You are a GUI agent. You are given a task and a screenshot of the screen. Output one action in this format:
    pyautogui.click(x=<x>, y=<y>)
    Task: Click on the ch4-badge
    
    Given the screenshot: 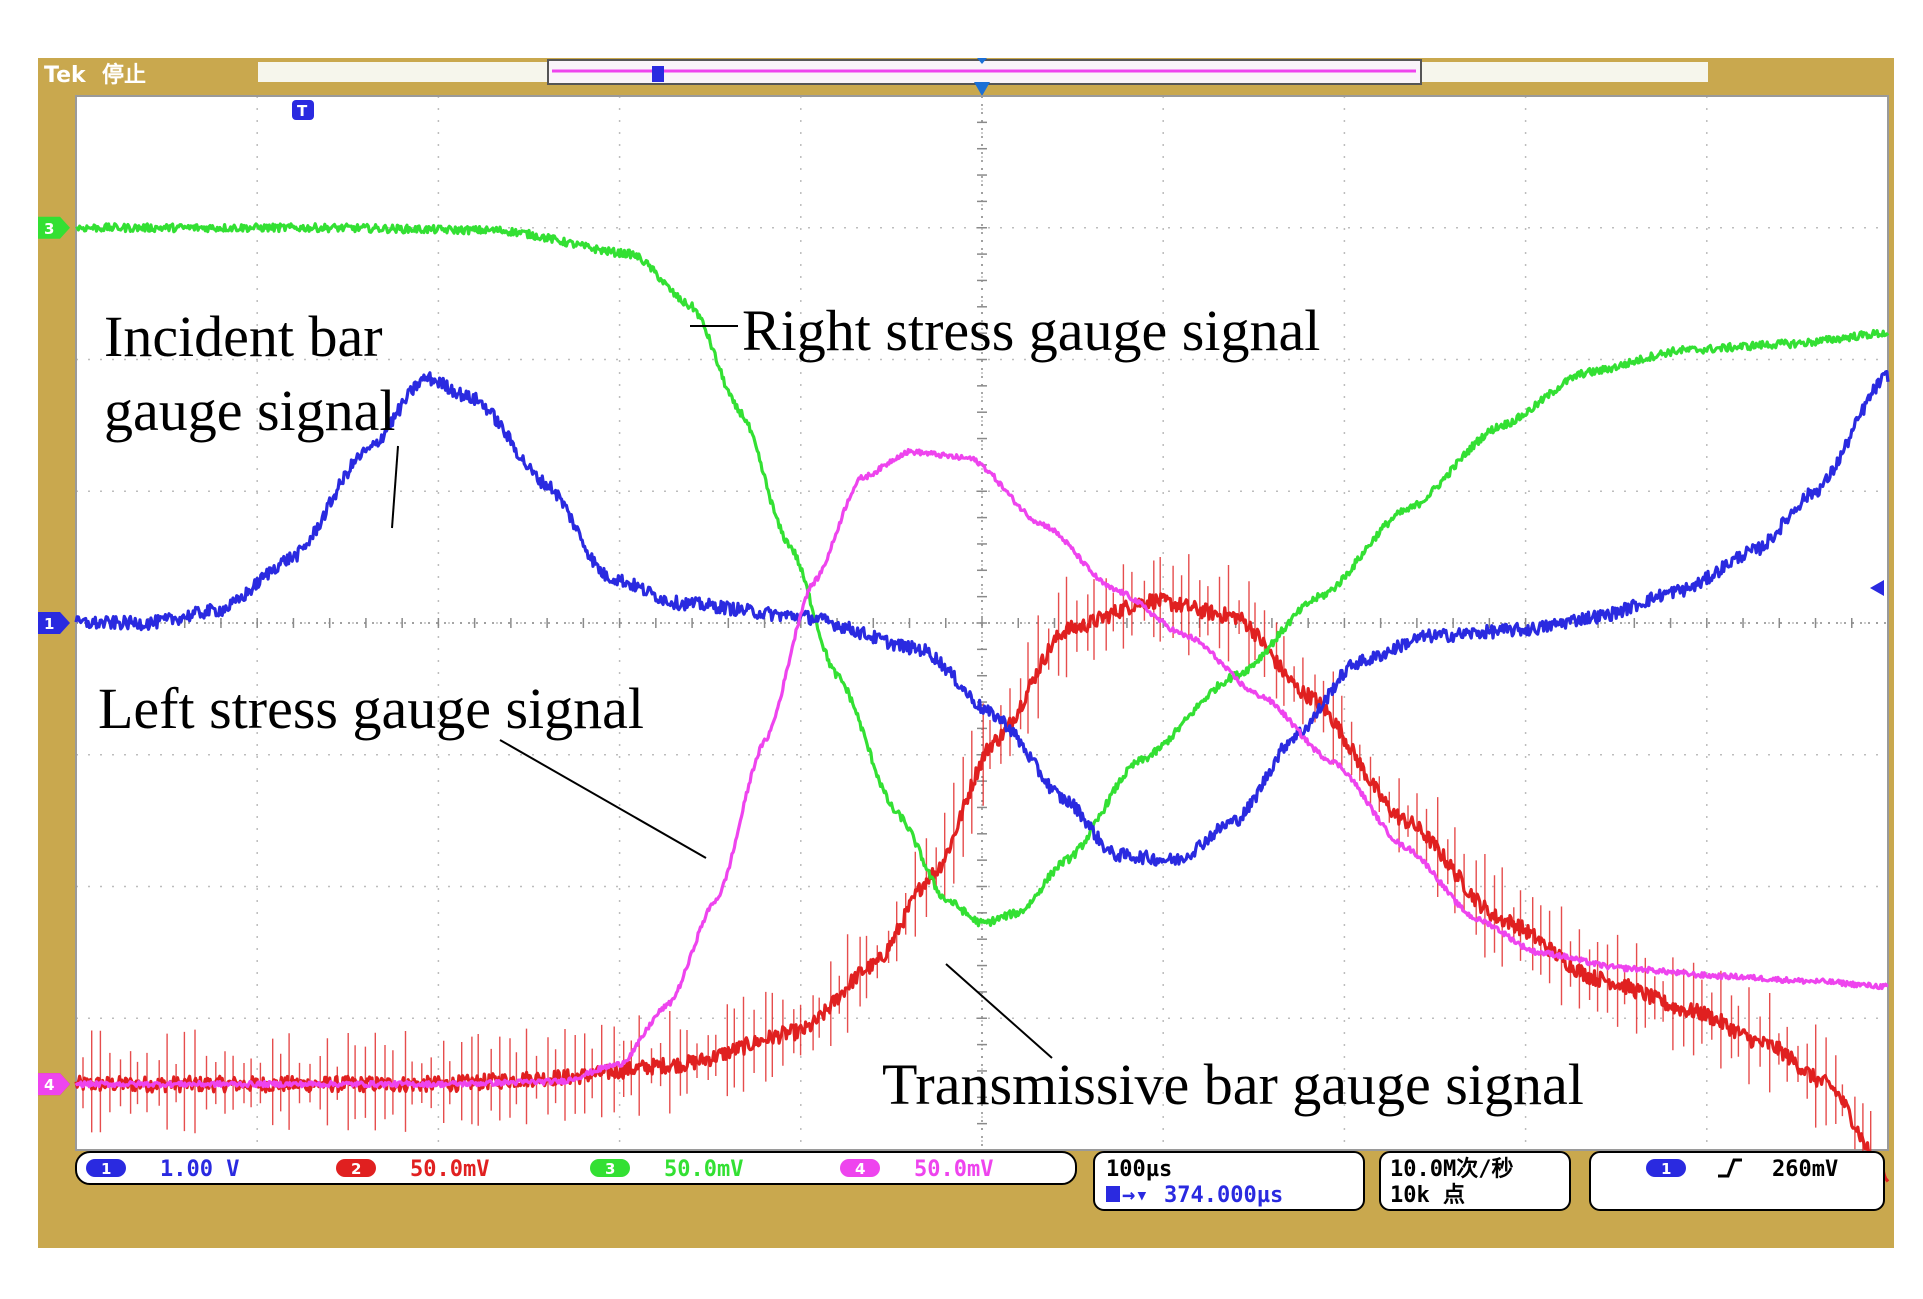 What is the action you would take?
    pyautogui.click(x=860, y=1168)
    